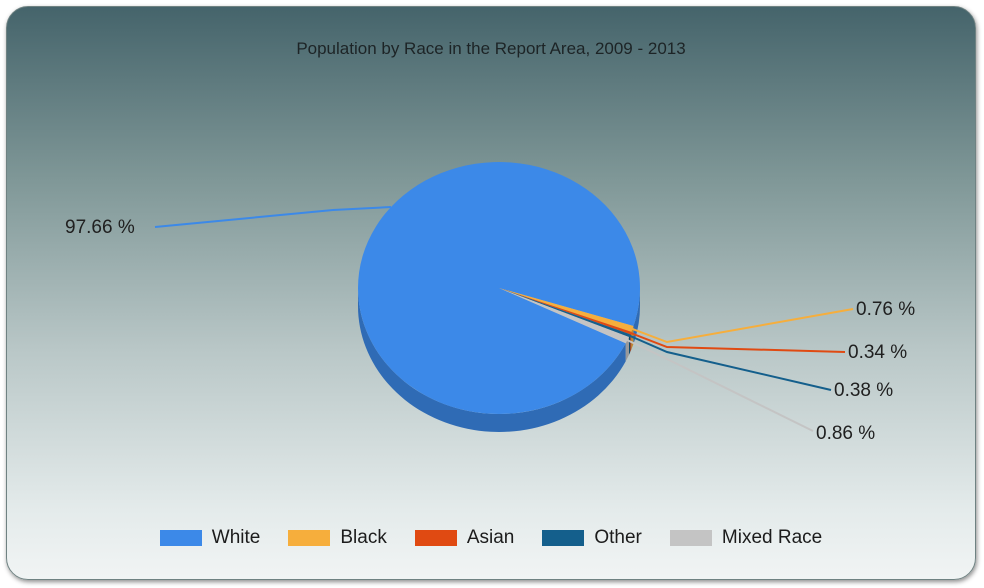 The width and height of the screenshot is (984, 588). I want to click on legend-item-mixed-race: Mixed Race, so click(746, 538).